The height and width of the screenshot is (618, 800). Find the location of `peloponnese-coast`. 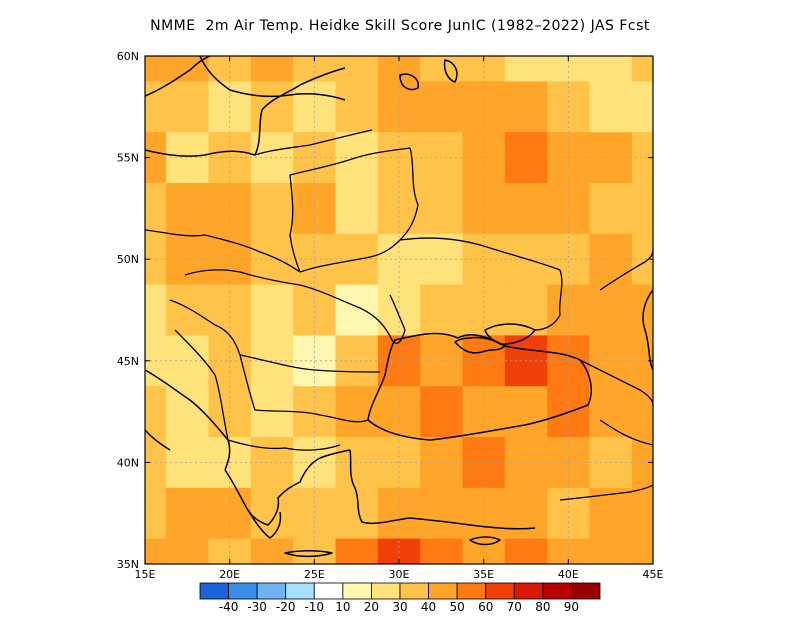

peloponnese-coast is located at coordinates (264, 524).